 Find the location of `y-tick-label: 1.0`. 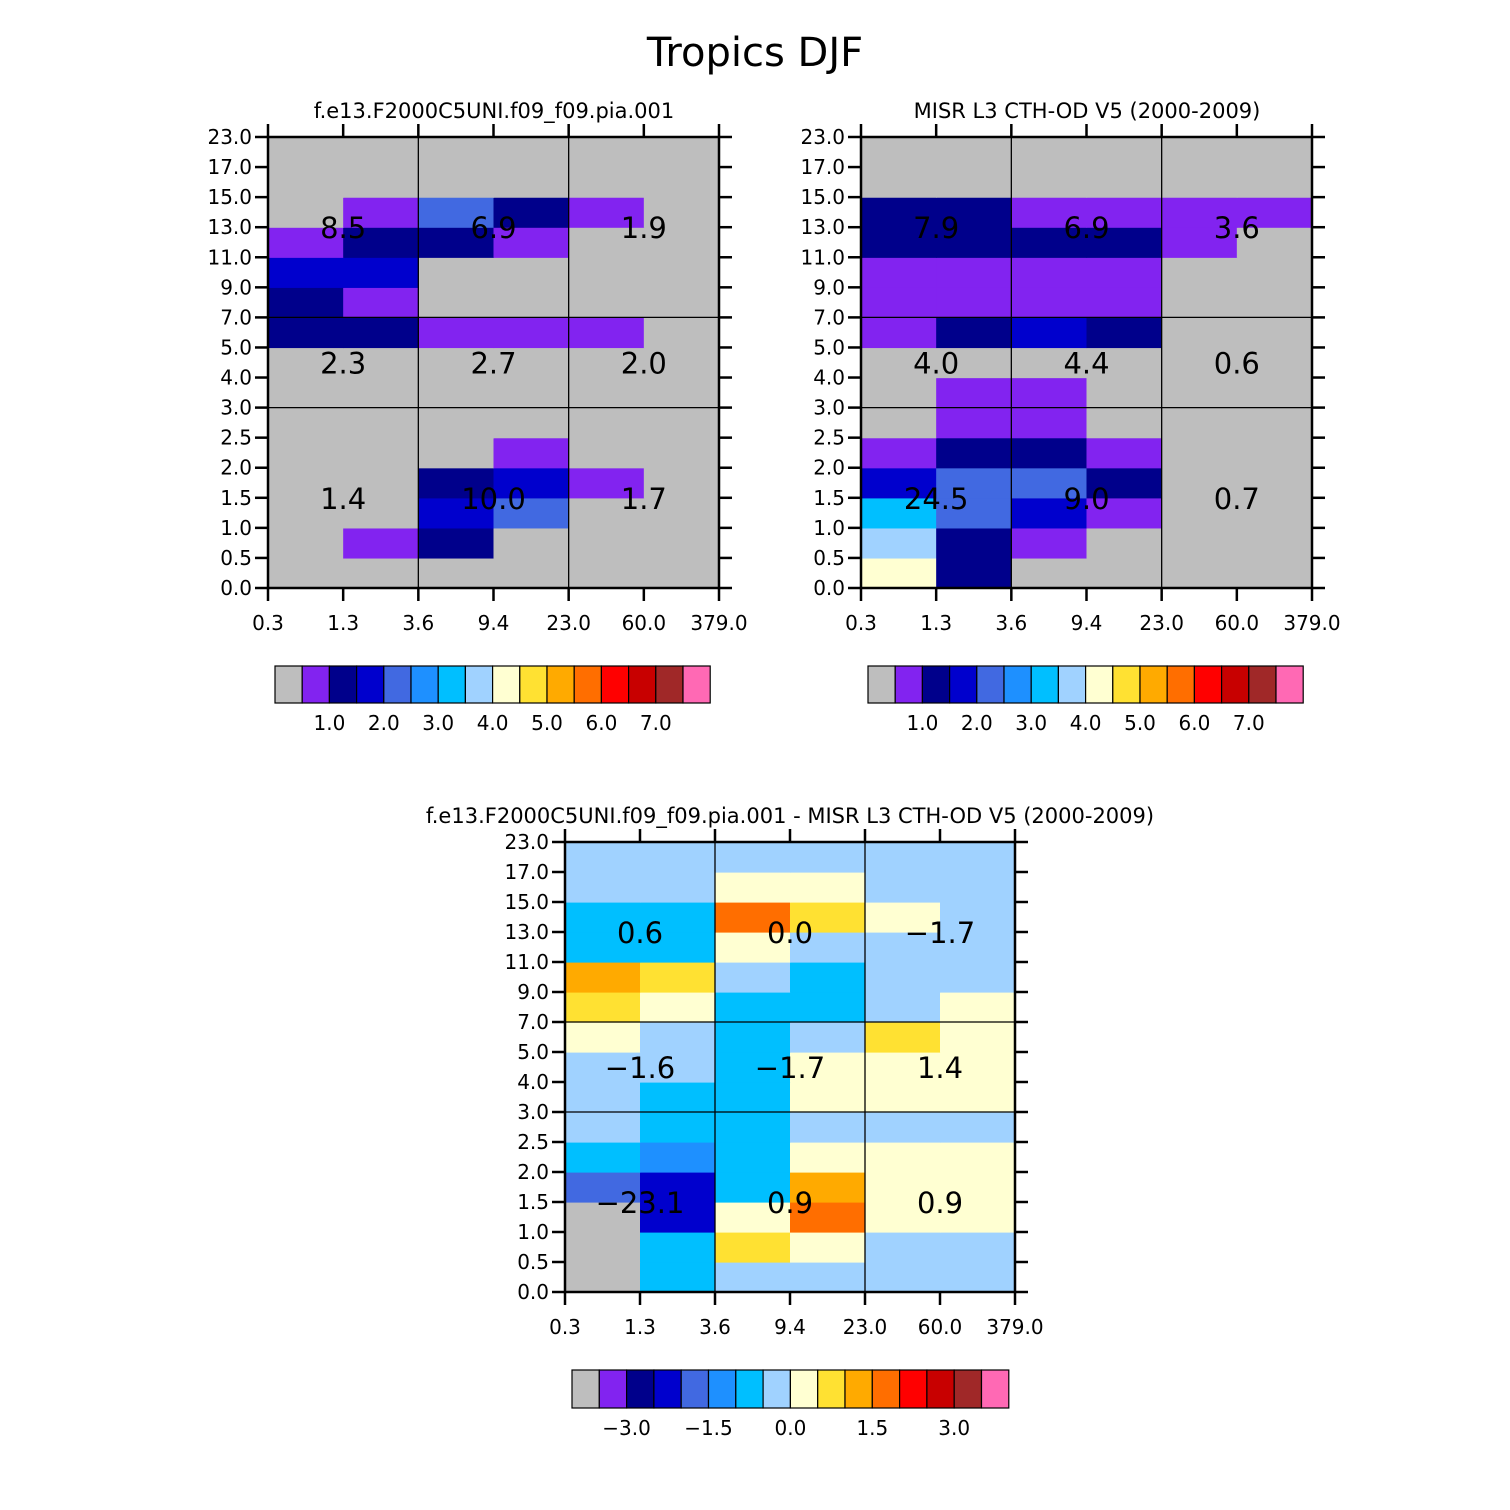

y-tick-label: 1.0 is located at coordinates (236, 528).